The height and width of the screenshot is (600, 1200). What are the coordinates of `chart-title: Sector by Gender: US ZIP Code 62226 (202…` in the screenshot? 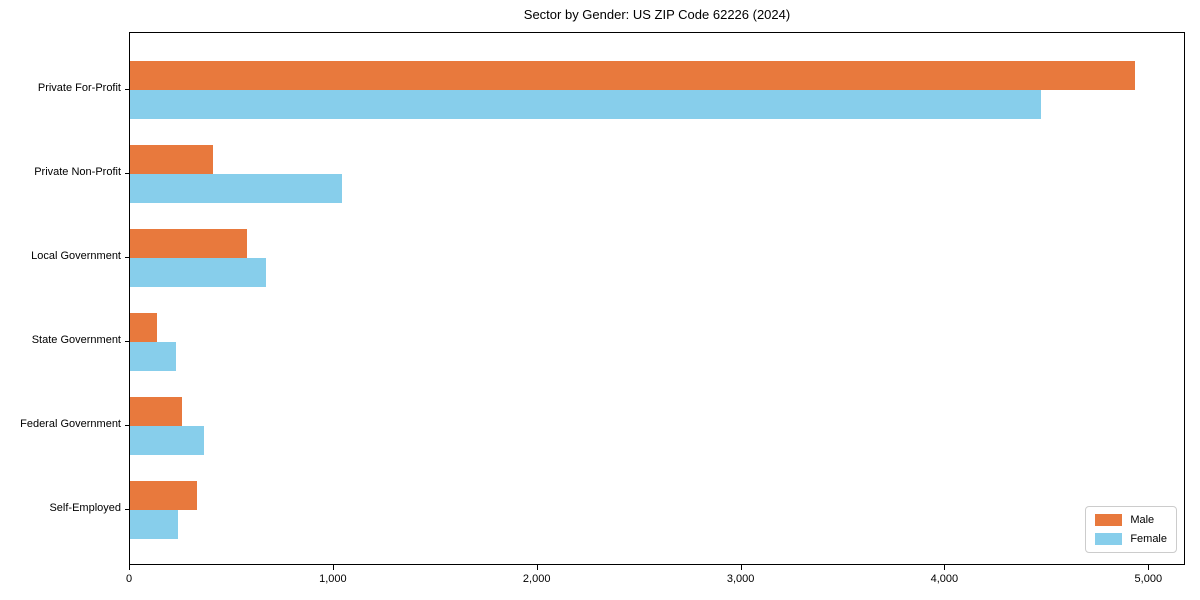 It's located at (657, 14).